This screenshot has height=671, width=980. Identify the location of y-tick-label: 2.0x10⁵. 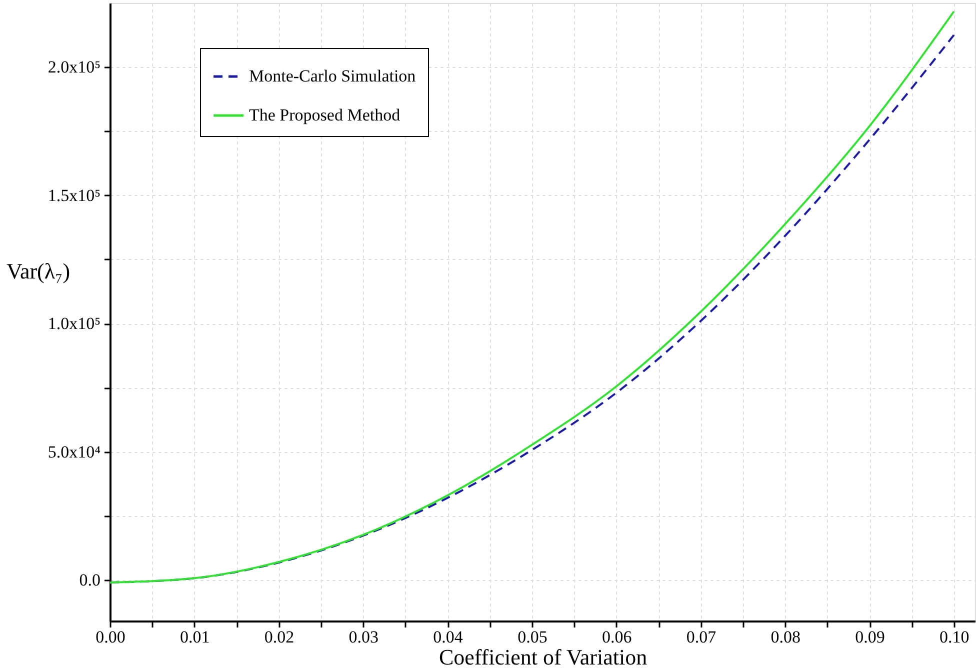
(74, 67).